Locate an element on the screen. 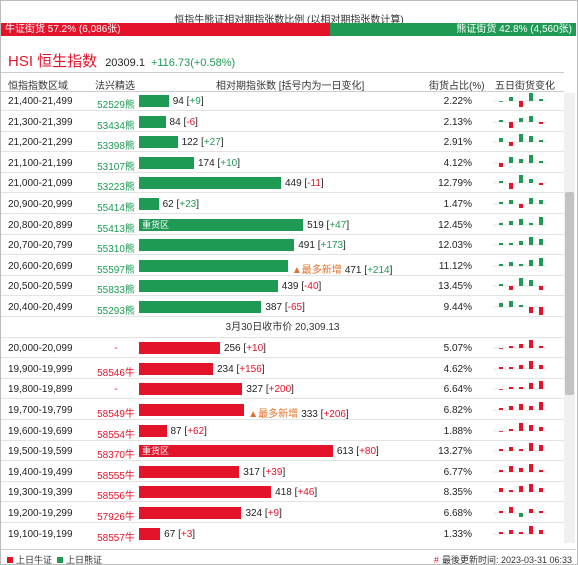 This screenshot has width=578, height=565. warrant-code-link: 58556牛 is located at coordinates (116, 497).